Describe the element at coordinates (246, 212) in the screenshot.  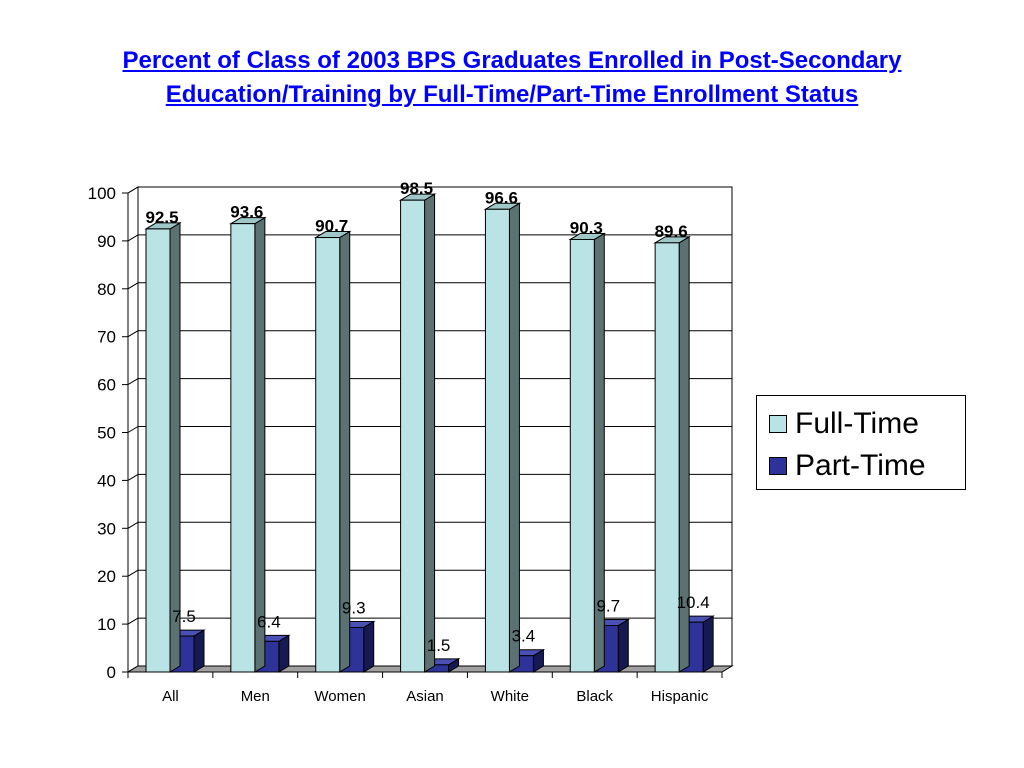
I see `data-label-full-time: 93.6` at that location.